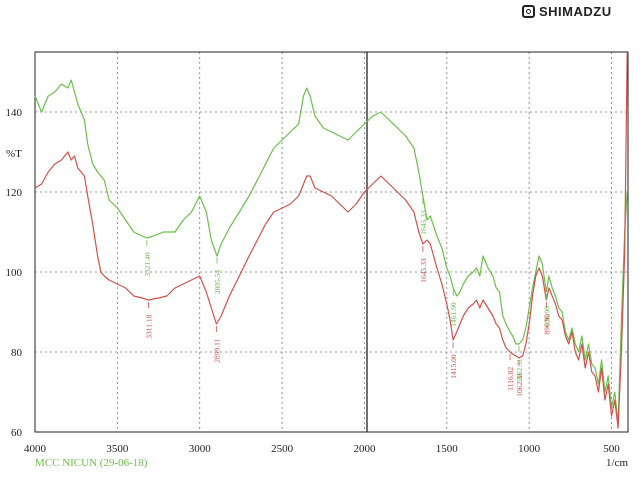 Image resolution: width=640 pixels, height=479 pixels. Describe the element at coordinates (148, 326) in the screenshot. I see `peak-label-8: 3311.18` at that location.